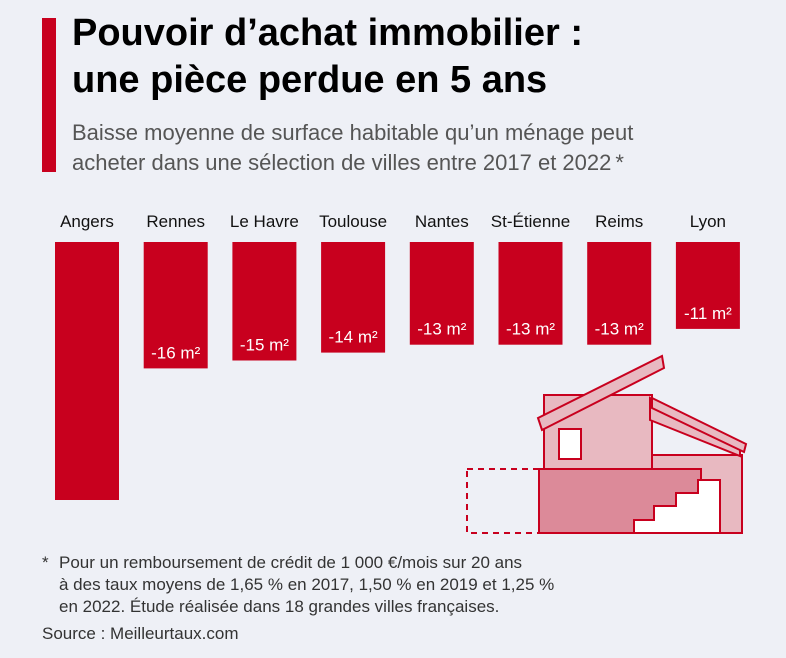  Describe the element at coordinates (442, 221) in the screenshot. I see `category-label: Nantes` at that location.